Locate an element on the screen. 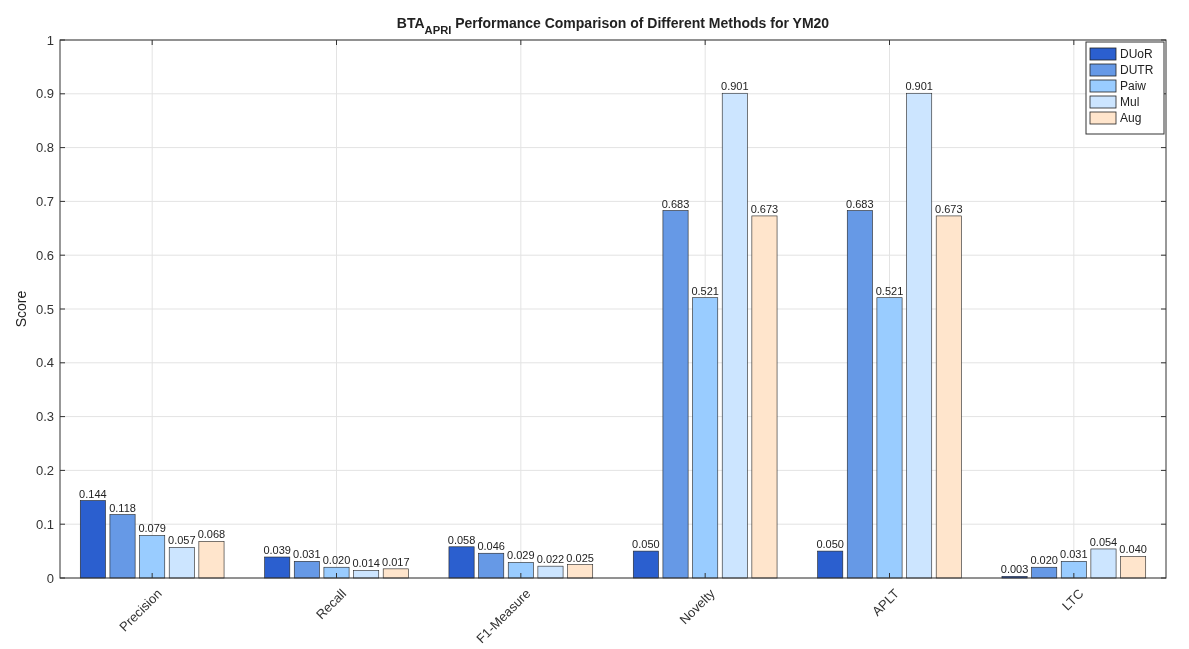 The width and height of the screenshot is (1189, 649). y-tick-label: 0.4 is located at coordinates (44, 363).